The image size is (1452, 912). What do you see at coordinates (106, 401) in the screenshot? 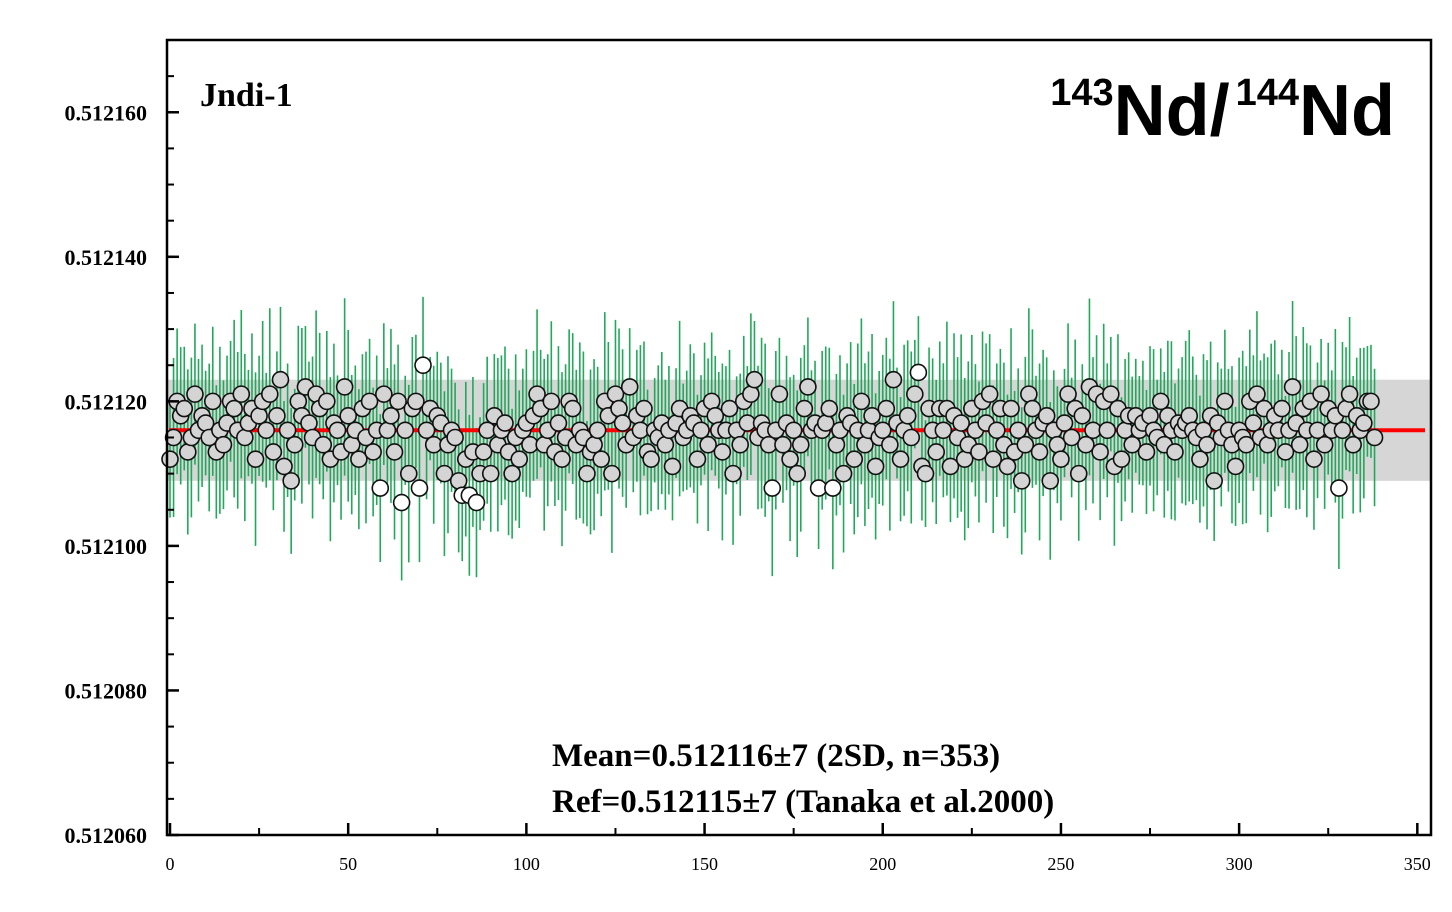
I see `y-tick-label: 0.512120` at bounding box center [106, 401].